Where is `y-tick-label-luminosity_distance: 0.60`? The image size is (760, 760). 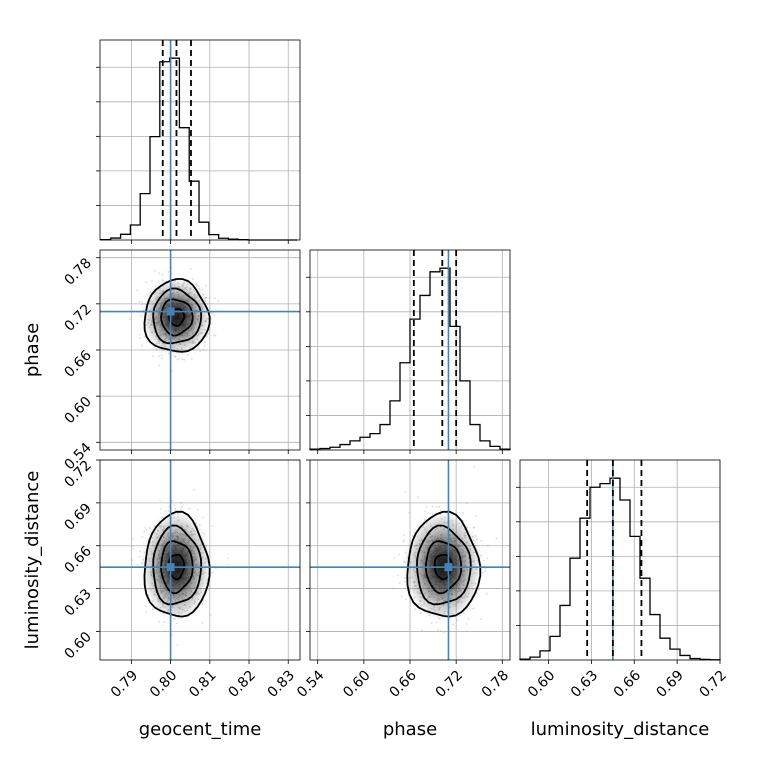 y-tick-label-luminosity_distance: 0.60 is located at coordinates (77, 645).